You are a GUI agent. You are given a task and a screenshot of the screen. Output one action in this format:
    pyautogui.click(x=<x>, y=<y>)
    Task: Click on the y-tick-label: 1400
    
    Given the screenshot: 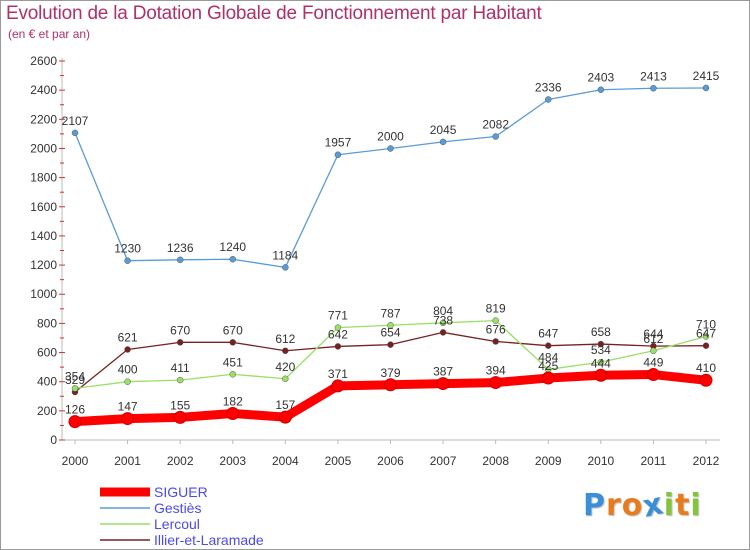 What is the action you would take?
    pyautogui.click(x=43, y=236)
    